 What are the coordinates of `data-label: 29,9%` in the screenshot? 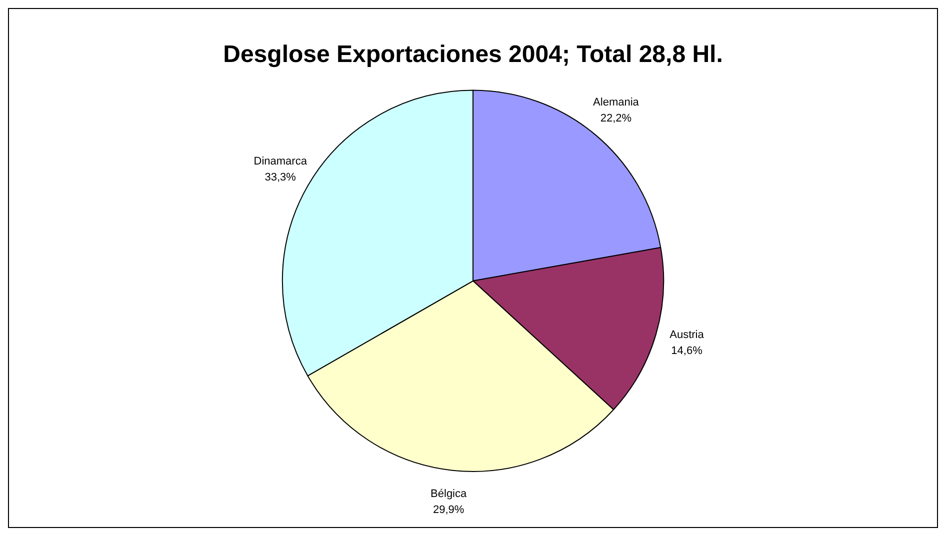 It's located at (448, 510).